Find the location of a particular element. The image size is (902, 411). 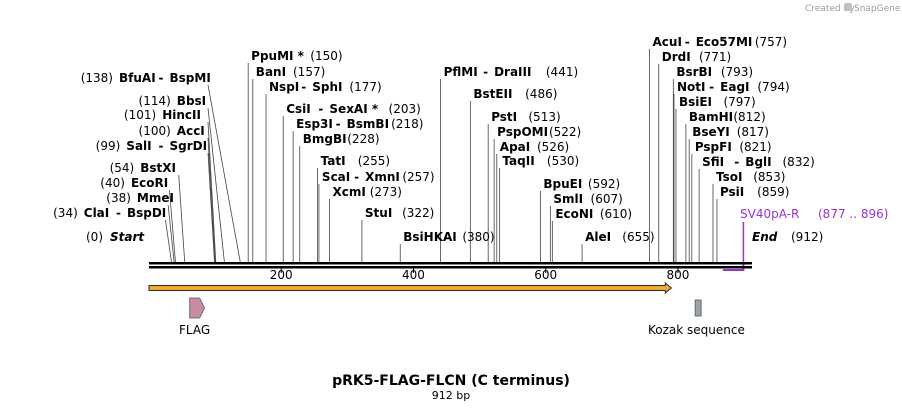

enzyme-site-nspi: NspI - SphI (177) is located at coordinates (325, 87).